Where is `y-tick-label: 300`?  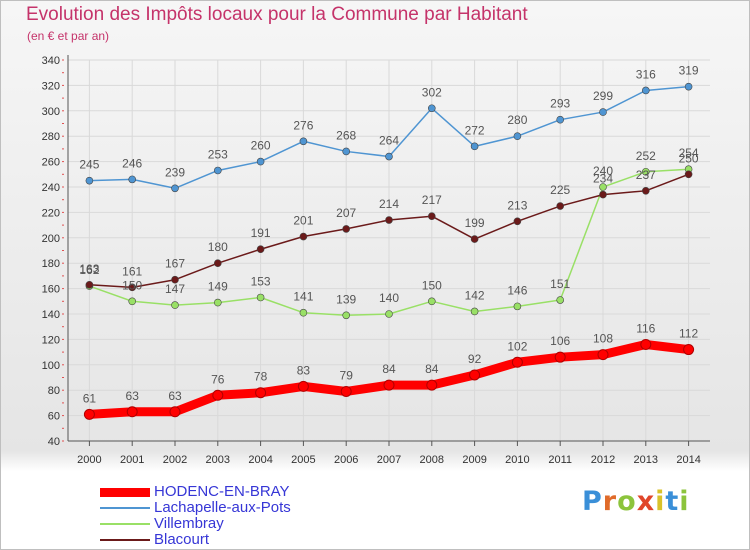
y-tick-label: 300 is located at coordinates (51, 112).